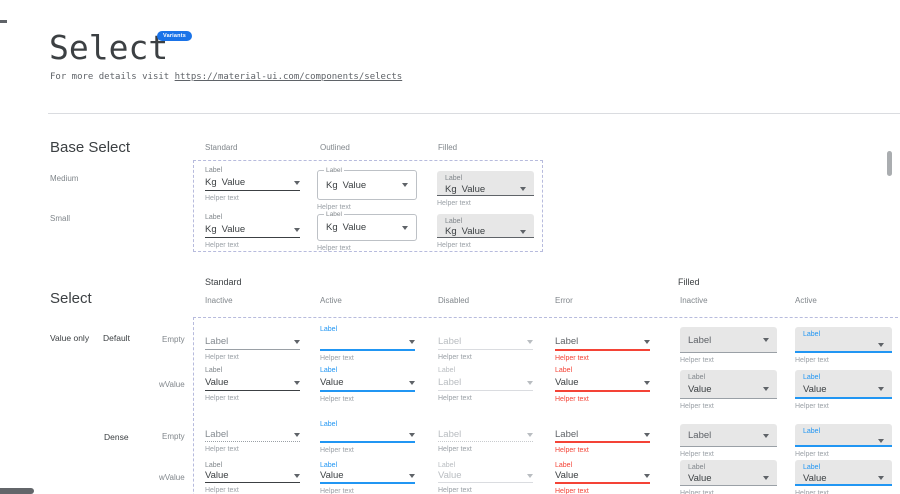 The height and width of the screenshot is (494, 900). I want to click on group-standard: Standard, so click(223, 282).